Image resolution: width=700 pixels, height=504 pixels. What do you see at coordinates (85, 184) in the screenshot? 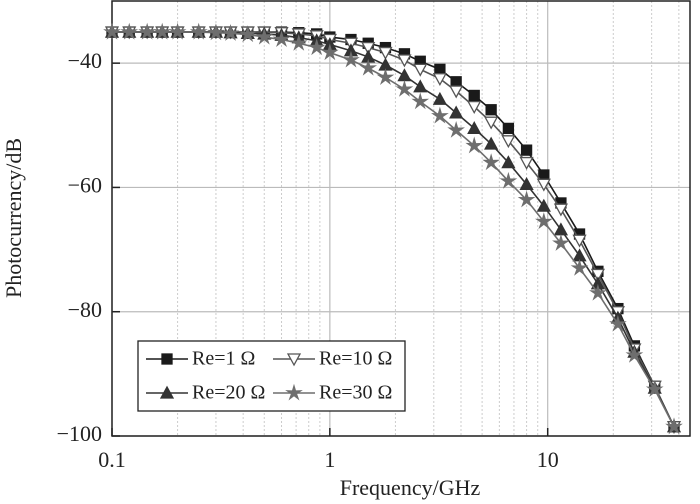
I see `y-tick-label: −60` at bounding box center [85, 184].